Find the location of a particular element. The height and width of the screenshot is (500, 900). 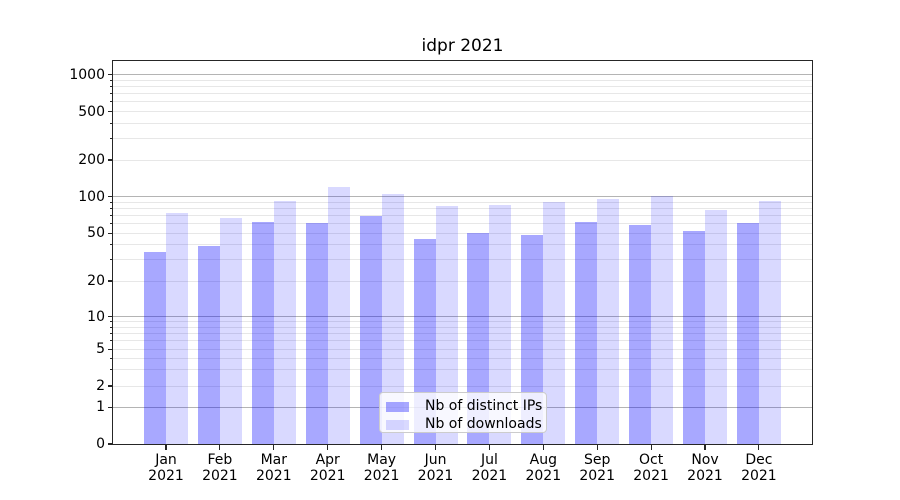

x-tick-month: Nov is located at coordinates (705, 460).